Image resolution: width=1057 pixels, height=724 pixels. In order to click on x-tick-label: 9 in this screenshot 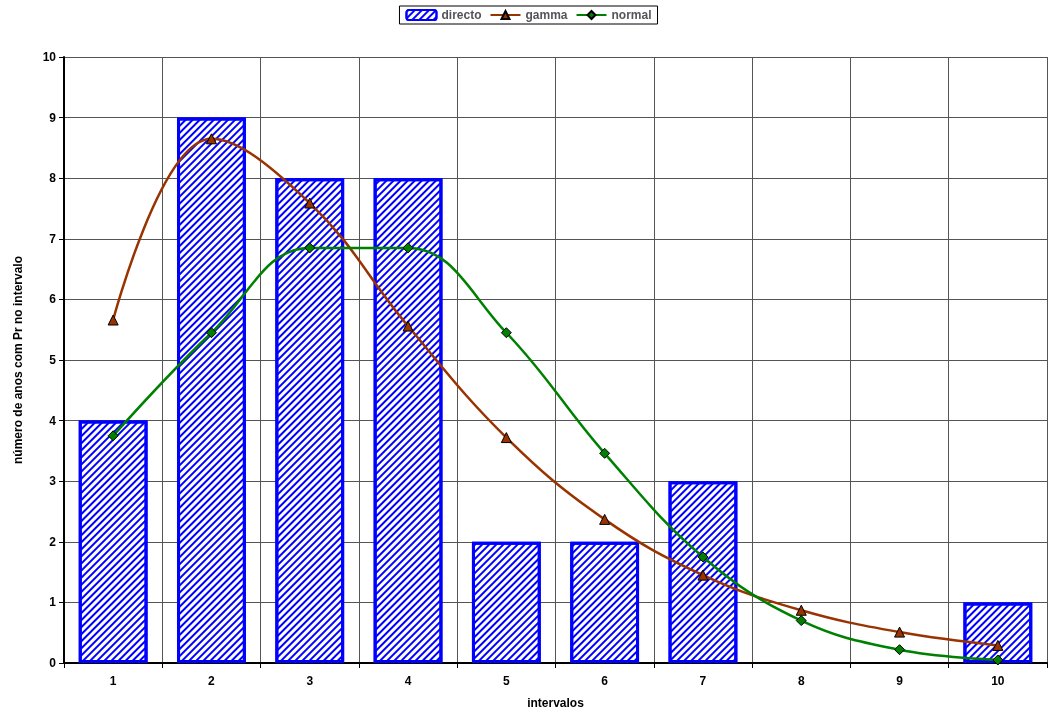, I will do `click(900, 681)`.